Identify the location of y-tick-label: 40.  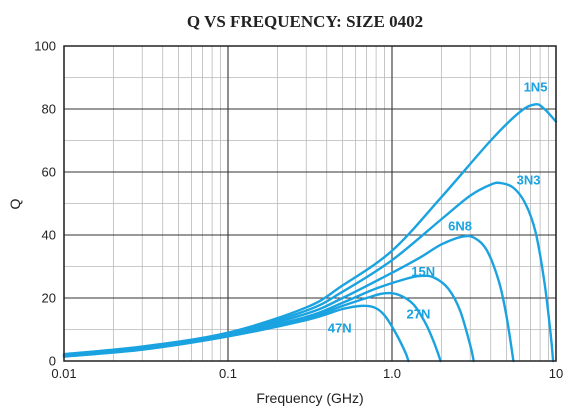
(49, 235).